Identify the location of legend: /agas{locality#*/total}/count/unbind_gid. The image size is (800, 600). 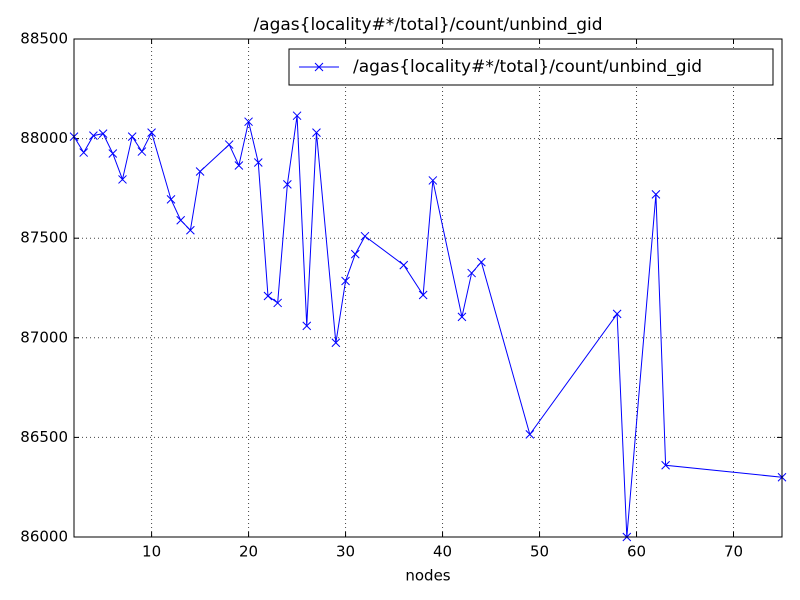
(531, 67).